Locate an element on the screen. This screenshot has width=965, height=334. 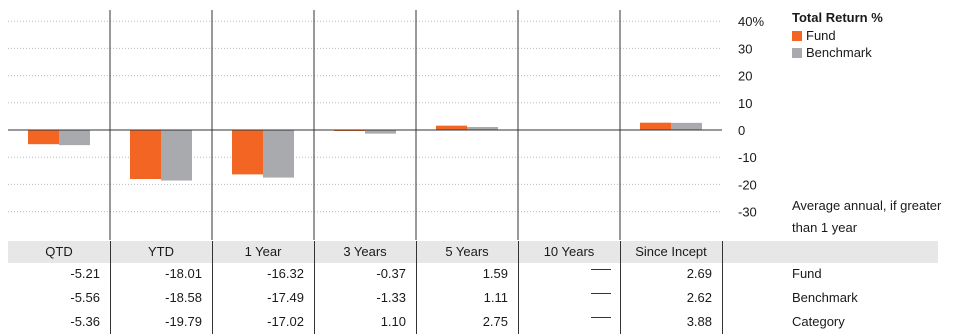
table-header-cell: QTD is located at coordinates (59, 251).